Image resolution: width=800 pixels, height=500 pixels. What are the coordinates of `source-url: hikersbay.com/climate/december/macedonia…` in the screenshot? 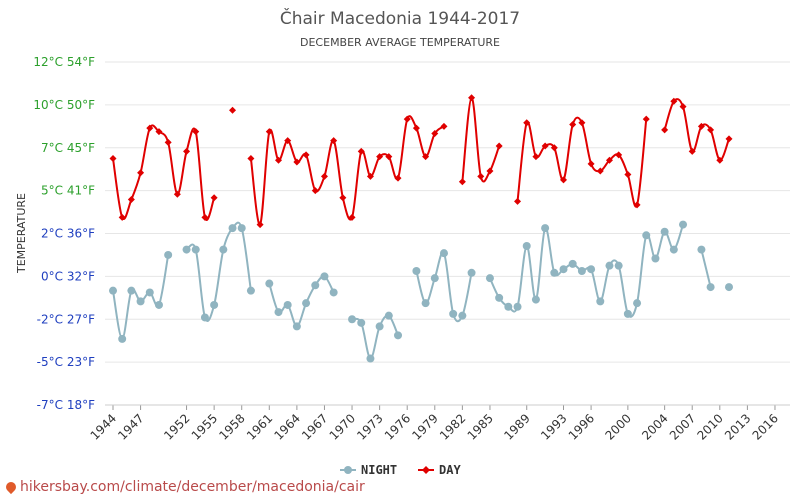 It's located at (192, 487).